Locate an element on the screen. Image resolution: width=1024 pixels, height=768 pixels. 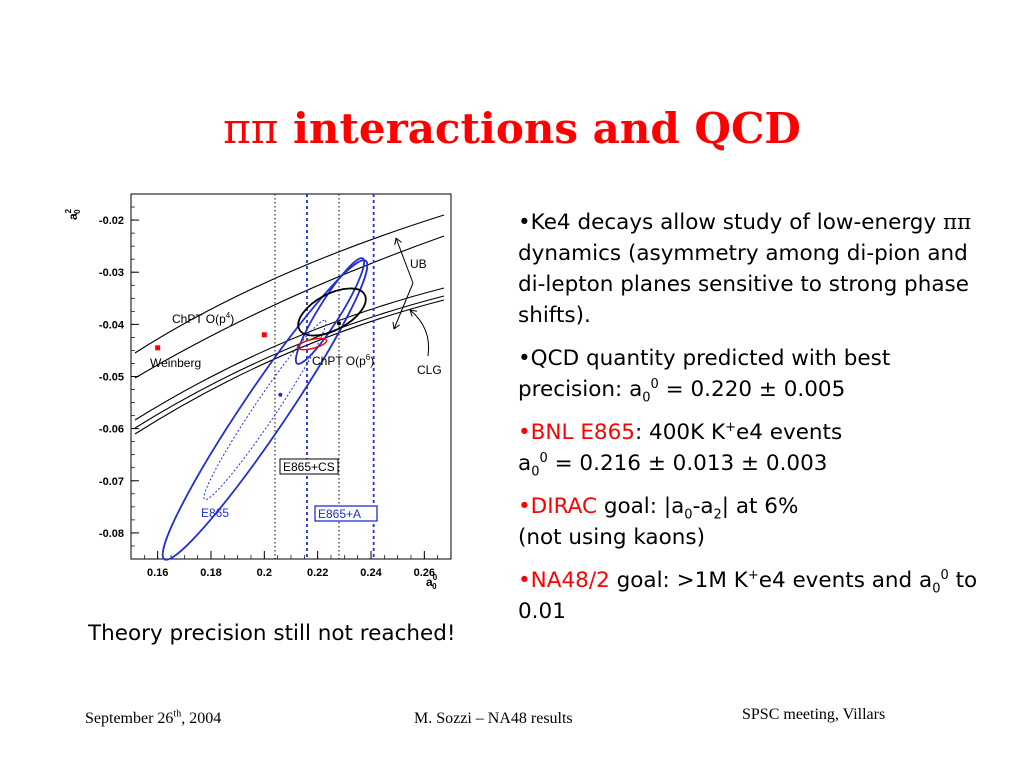
y-tick-label: -0.08 is located at coordinates (111, 534).